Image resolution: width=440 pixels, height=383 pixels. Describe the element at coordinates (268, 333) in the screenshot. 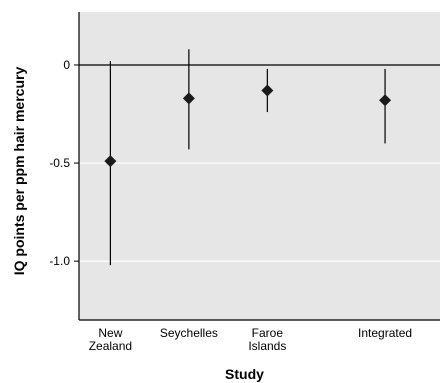

I see `x-category-label-line: Faroe` at that location.